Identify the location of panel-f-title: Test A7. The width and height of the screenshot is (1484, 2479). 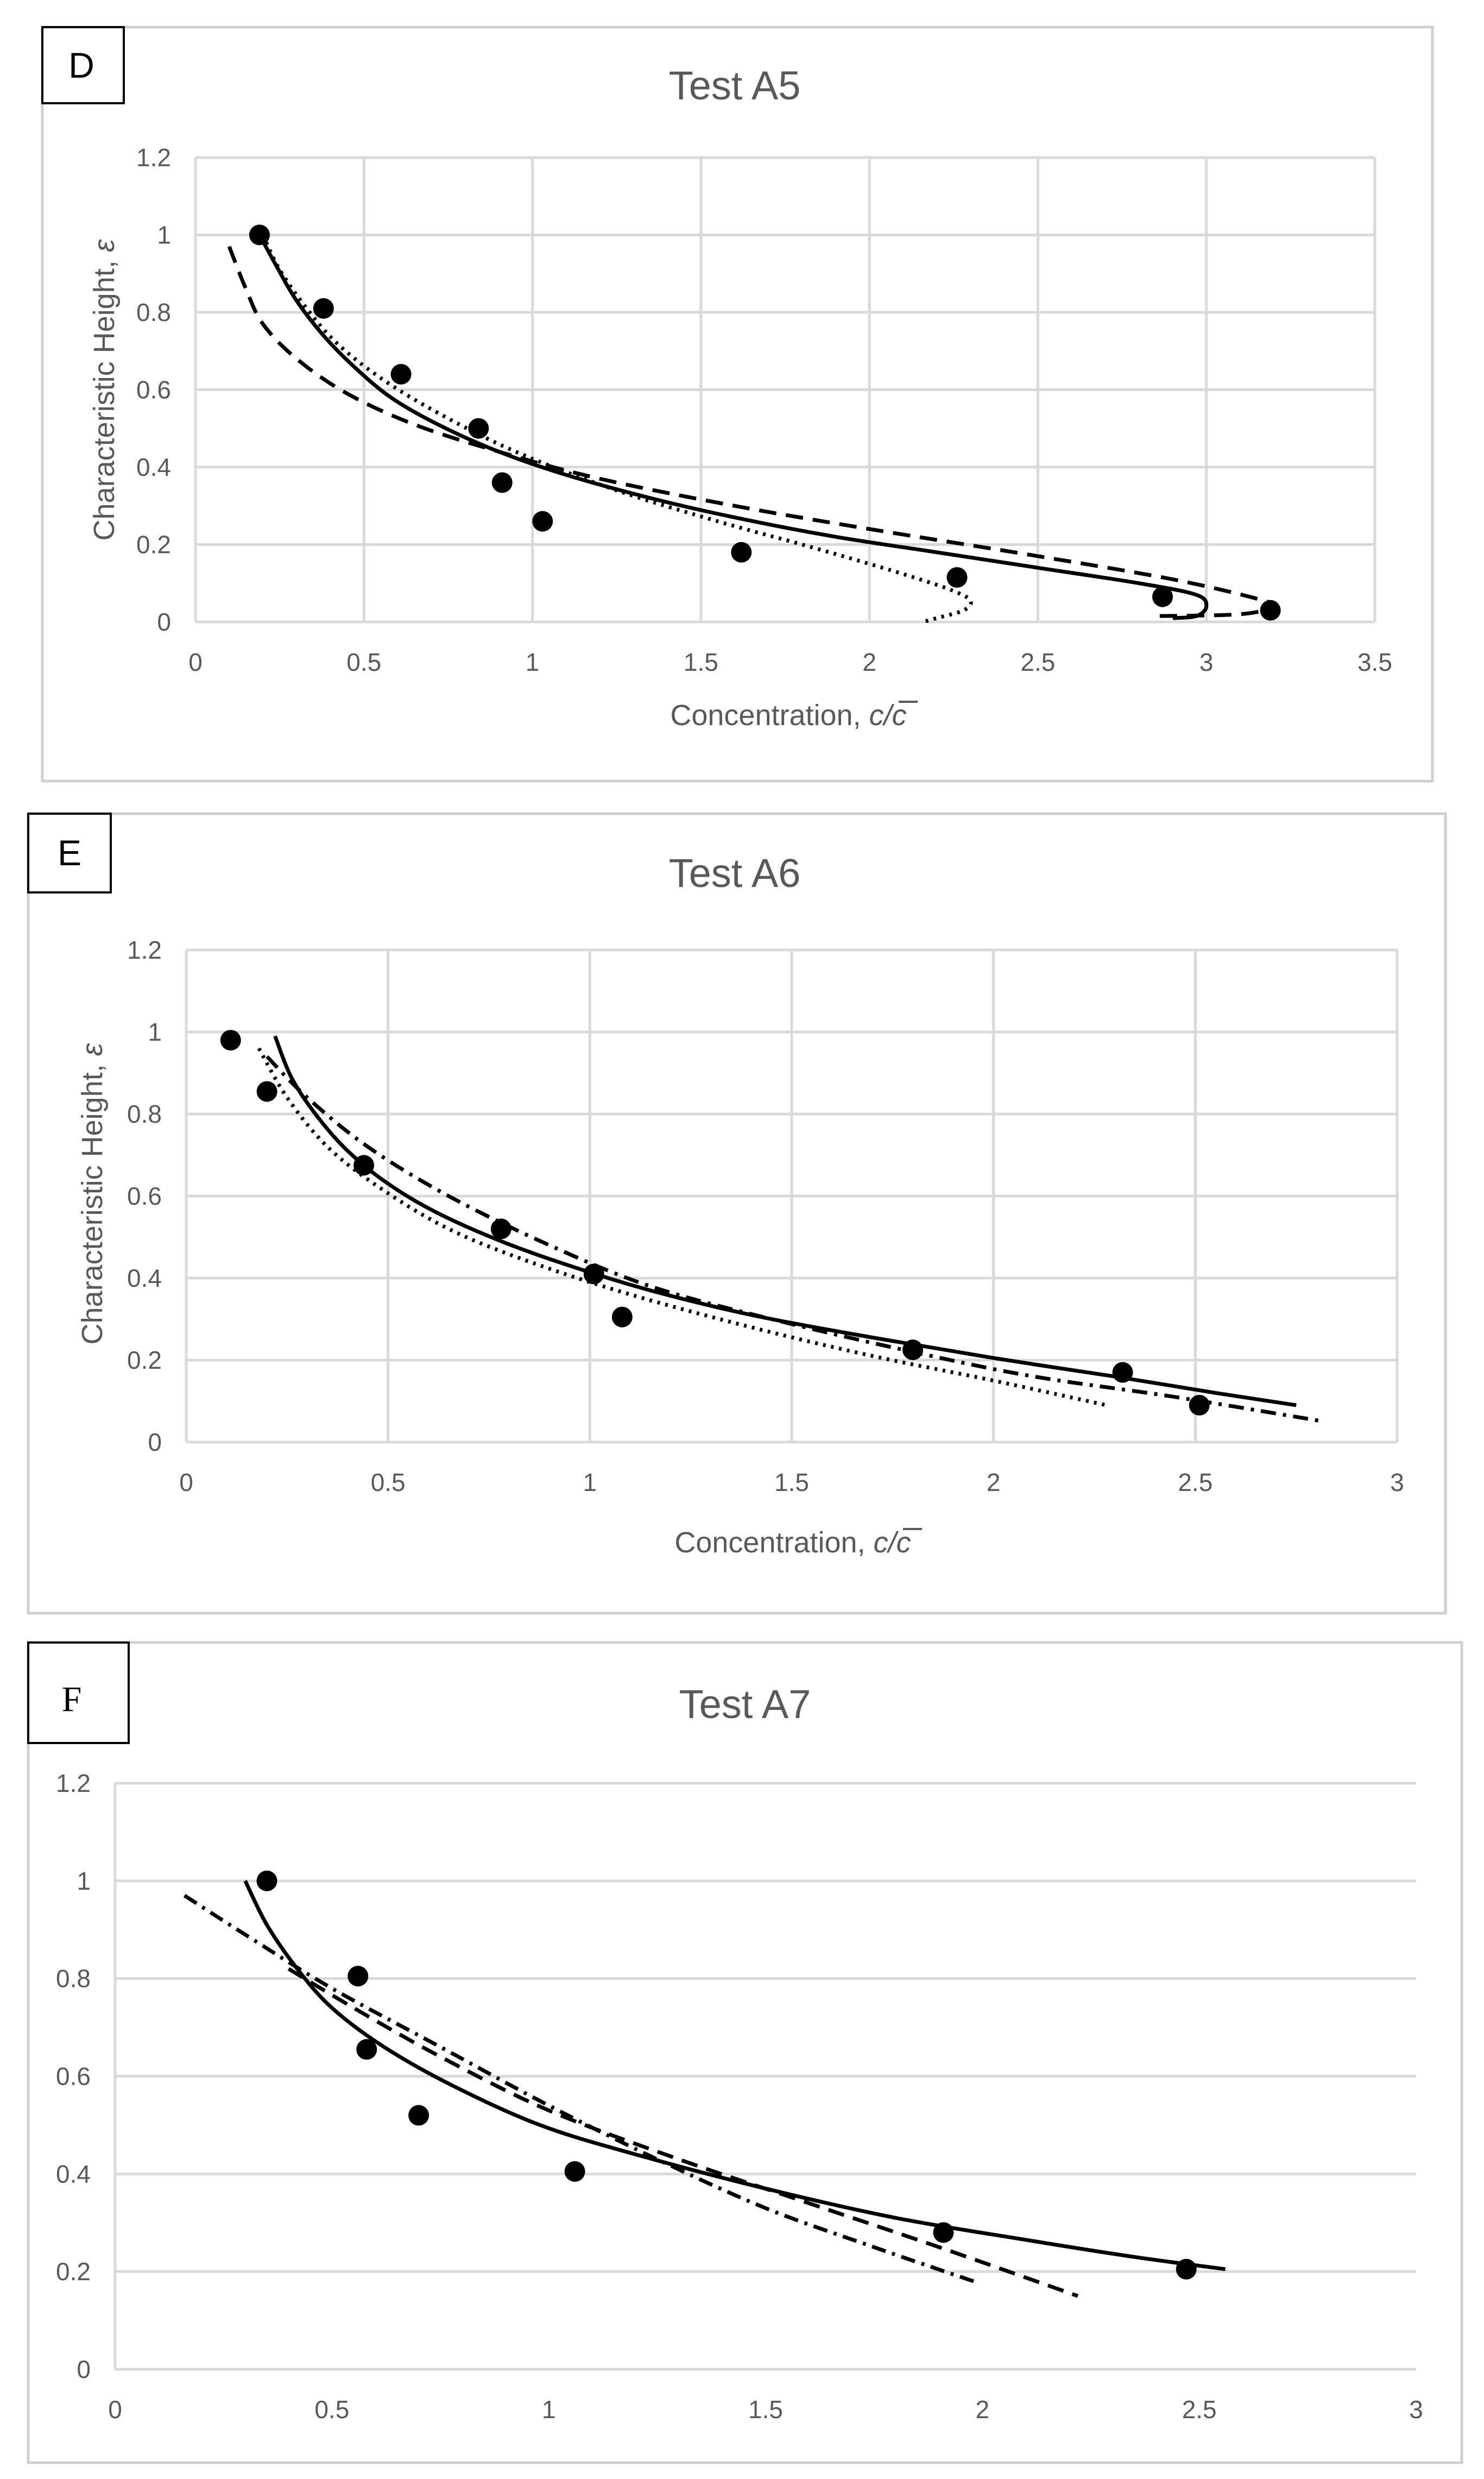
(745, 1704).